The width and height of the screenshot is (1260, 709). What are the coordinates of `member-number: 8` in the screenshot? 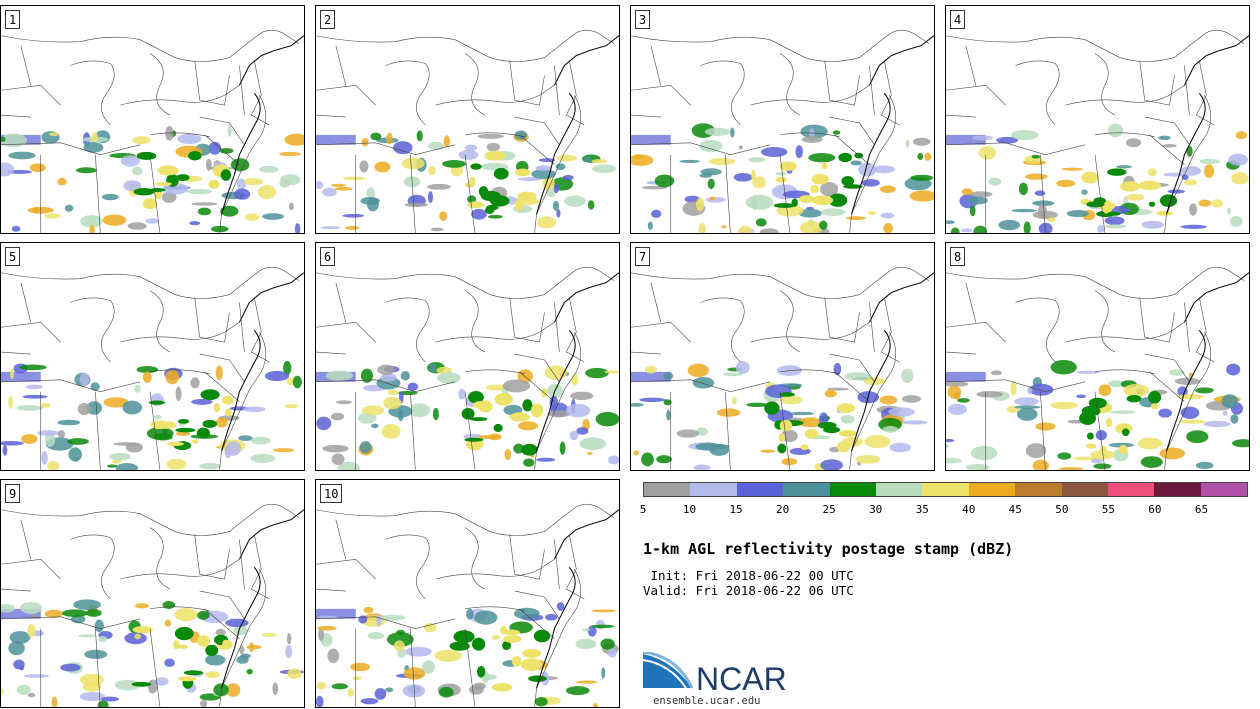 It's located at (958, 256).